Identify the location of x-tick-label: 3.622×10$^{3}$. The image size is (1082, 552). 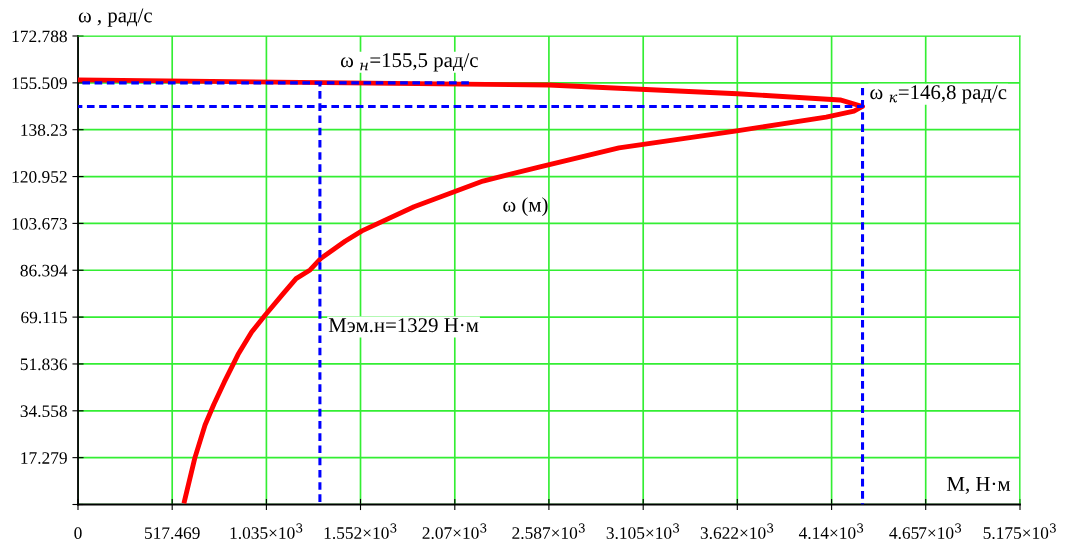
(737, 531).